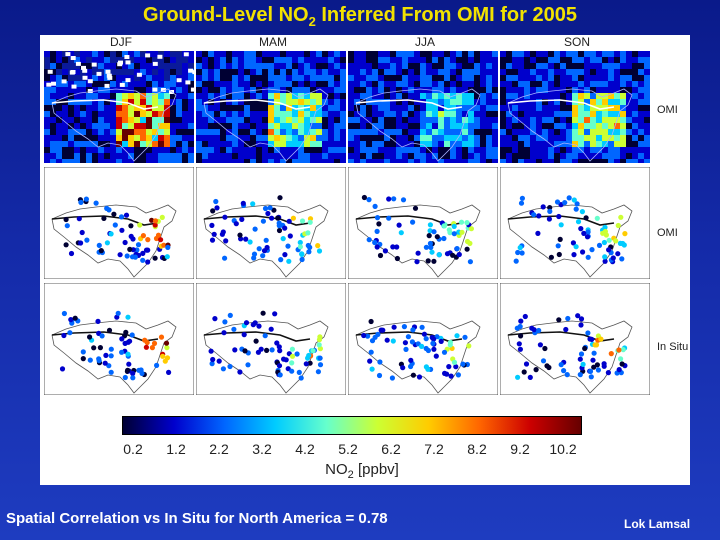 This screenshot has height=540, width=720. Describe the element at coordinates (418, 125) in the screenshot. I see `coastline` at that location.